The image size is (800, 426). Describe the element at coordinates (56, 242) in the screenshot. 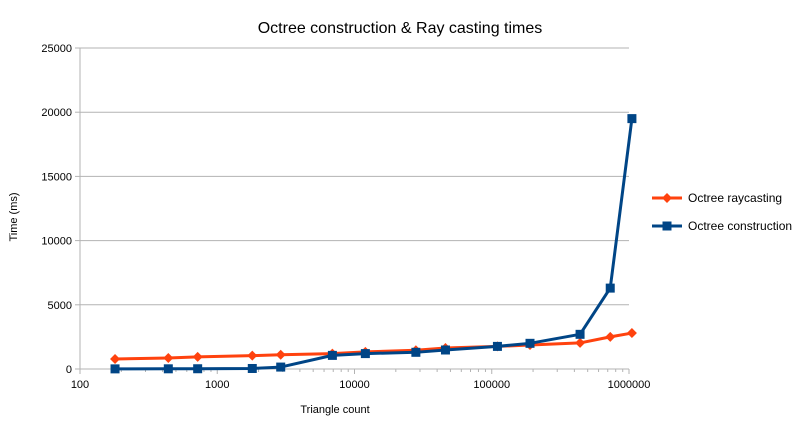

I see `y-tick-label: 10000` at that location.